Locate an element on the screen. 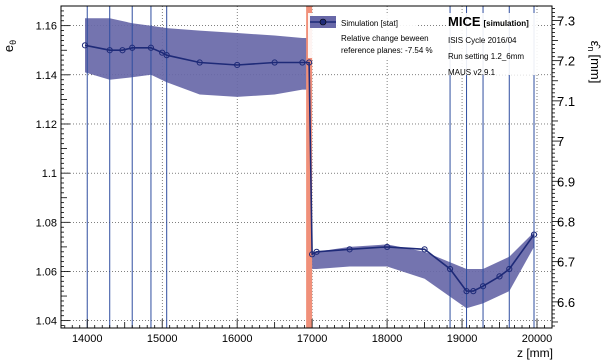 The image size is (607, 361). y-tick-label-1: 1.06 is located at coordinates (46, 272).